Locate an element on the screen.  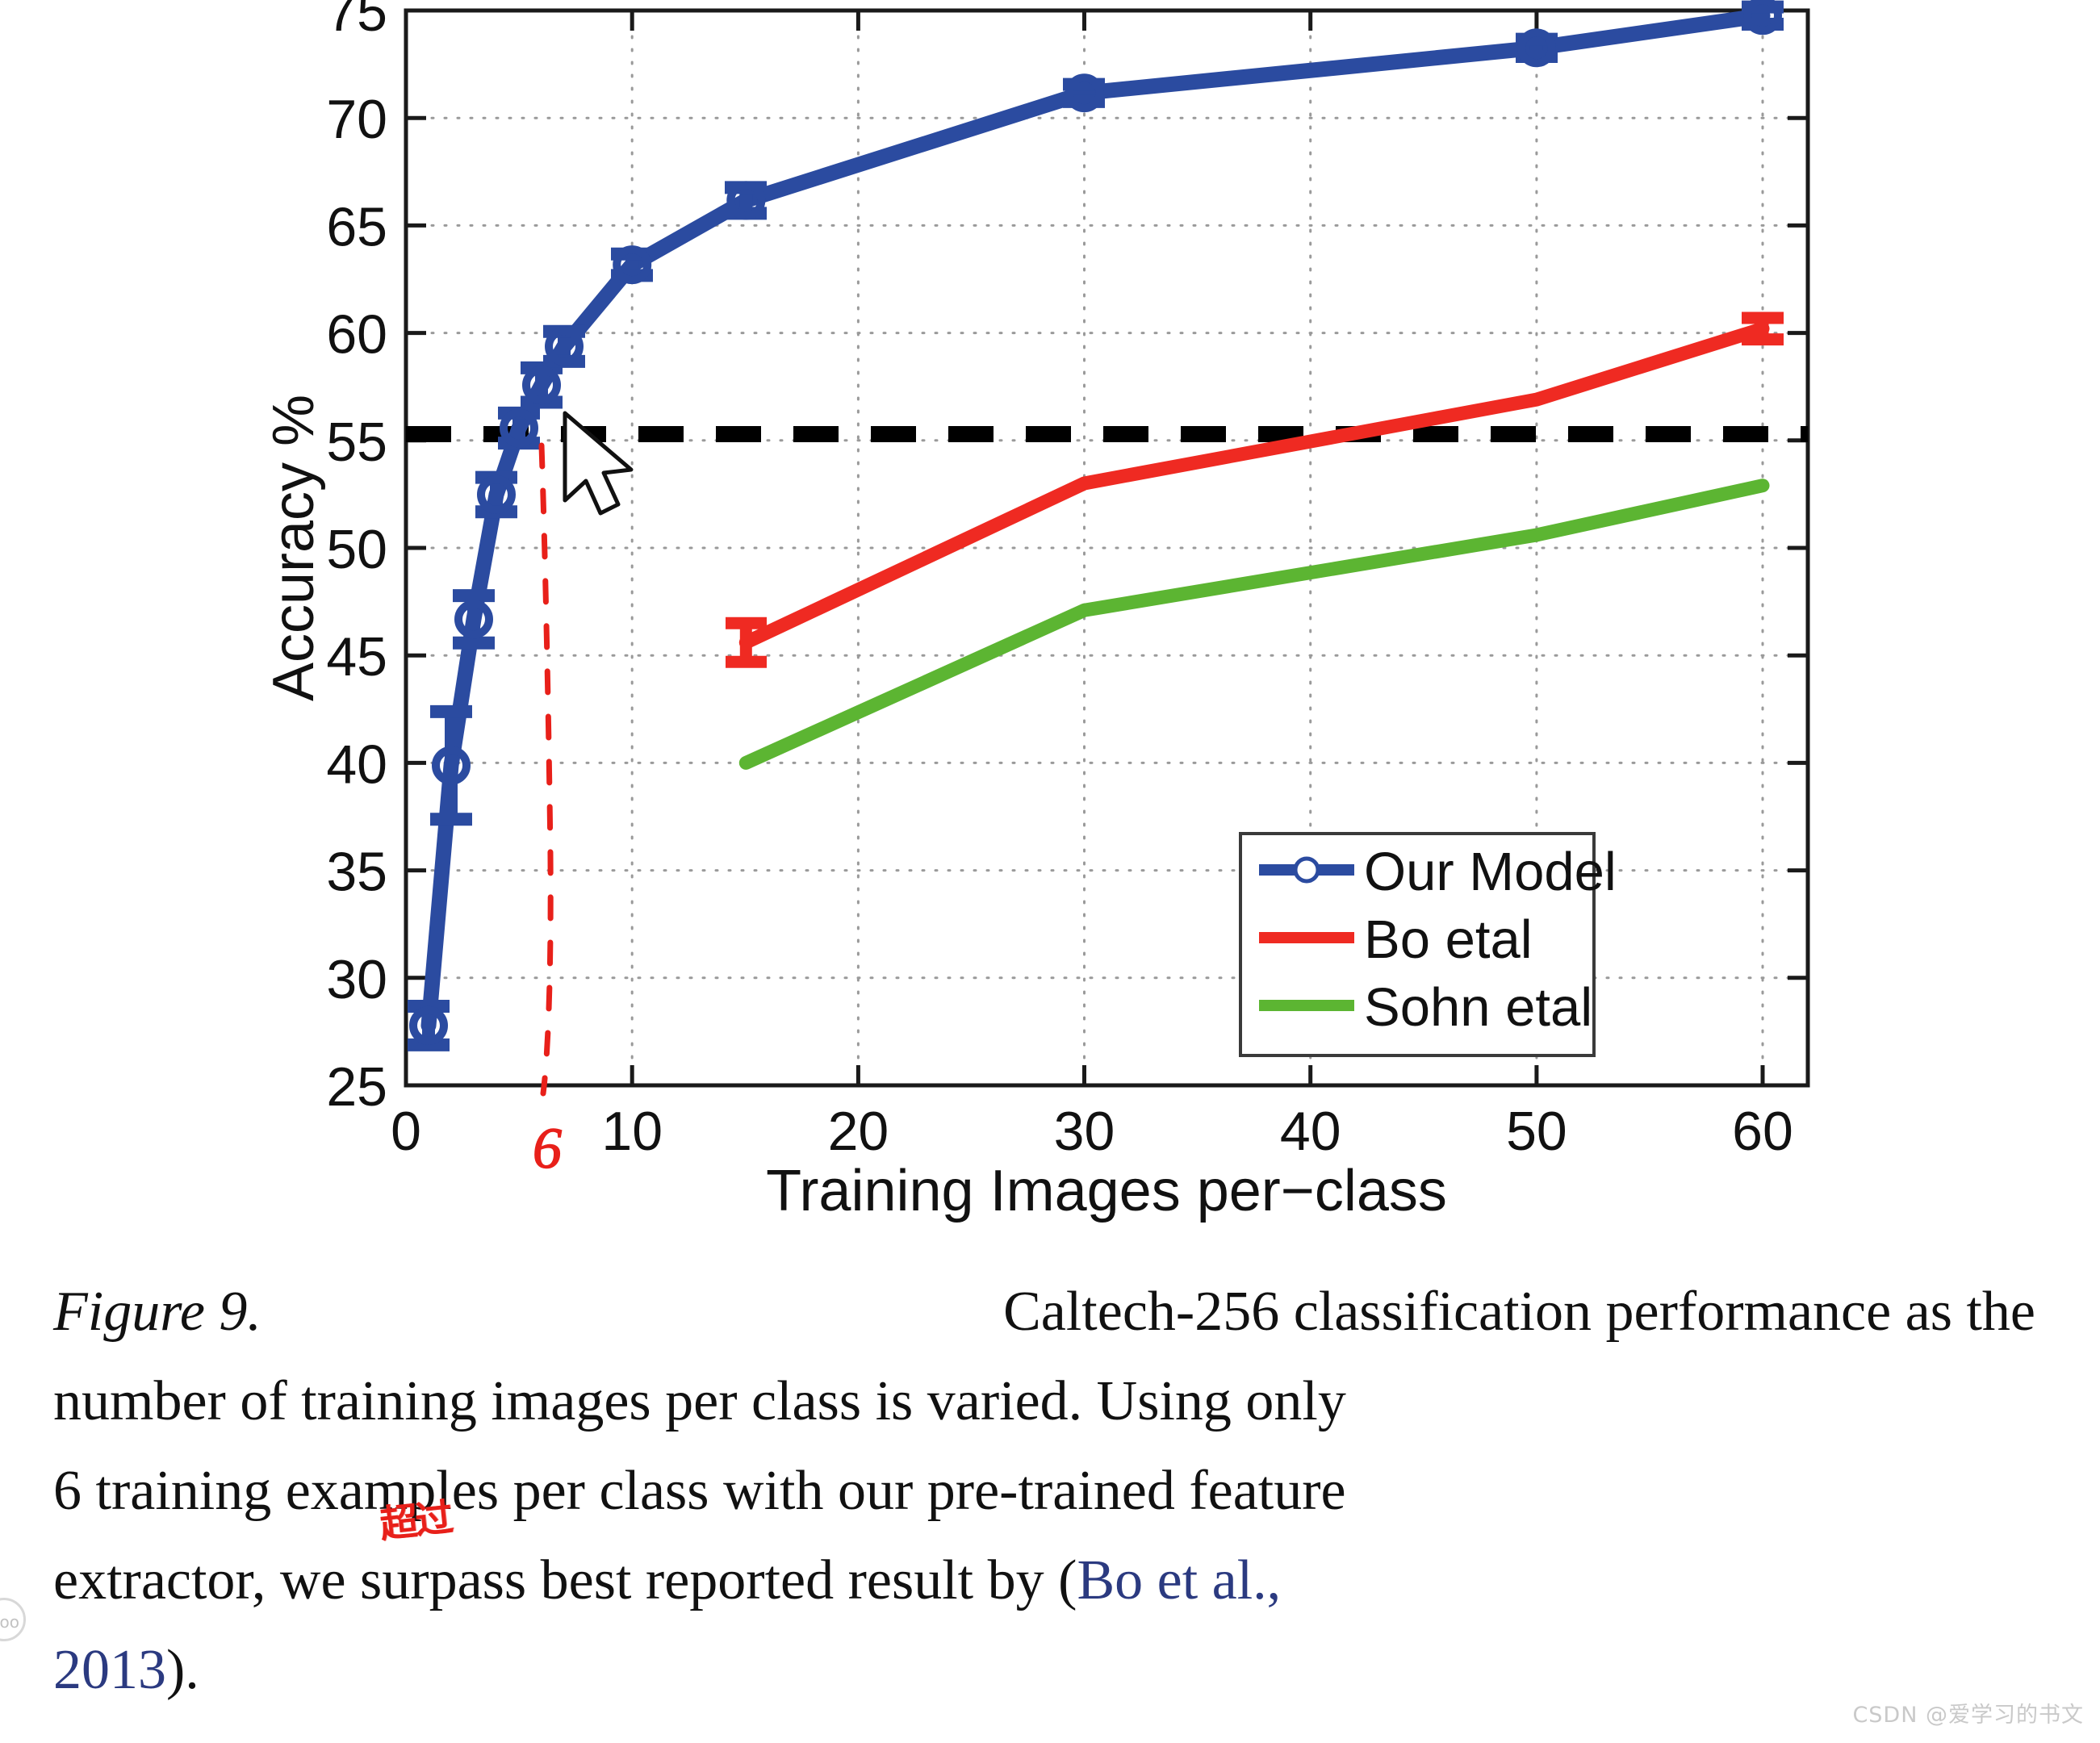
y-tick-label: 45 is located at coordinates (356, 657).